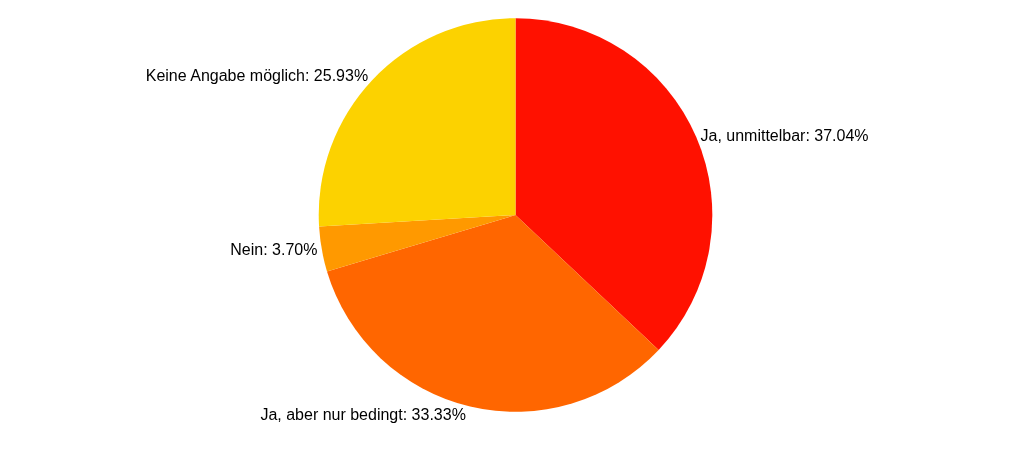 Image resolution: width=1014 pixels, height=450 pixels. What do you see at coordinates (274, 249) in the screenshot?
I see `slice-label: Nein: 3.70%` at bounding box center [274, 249].